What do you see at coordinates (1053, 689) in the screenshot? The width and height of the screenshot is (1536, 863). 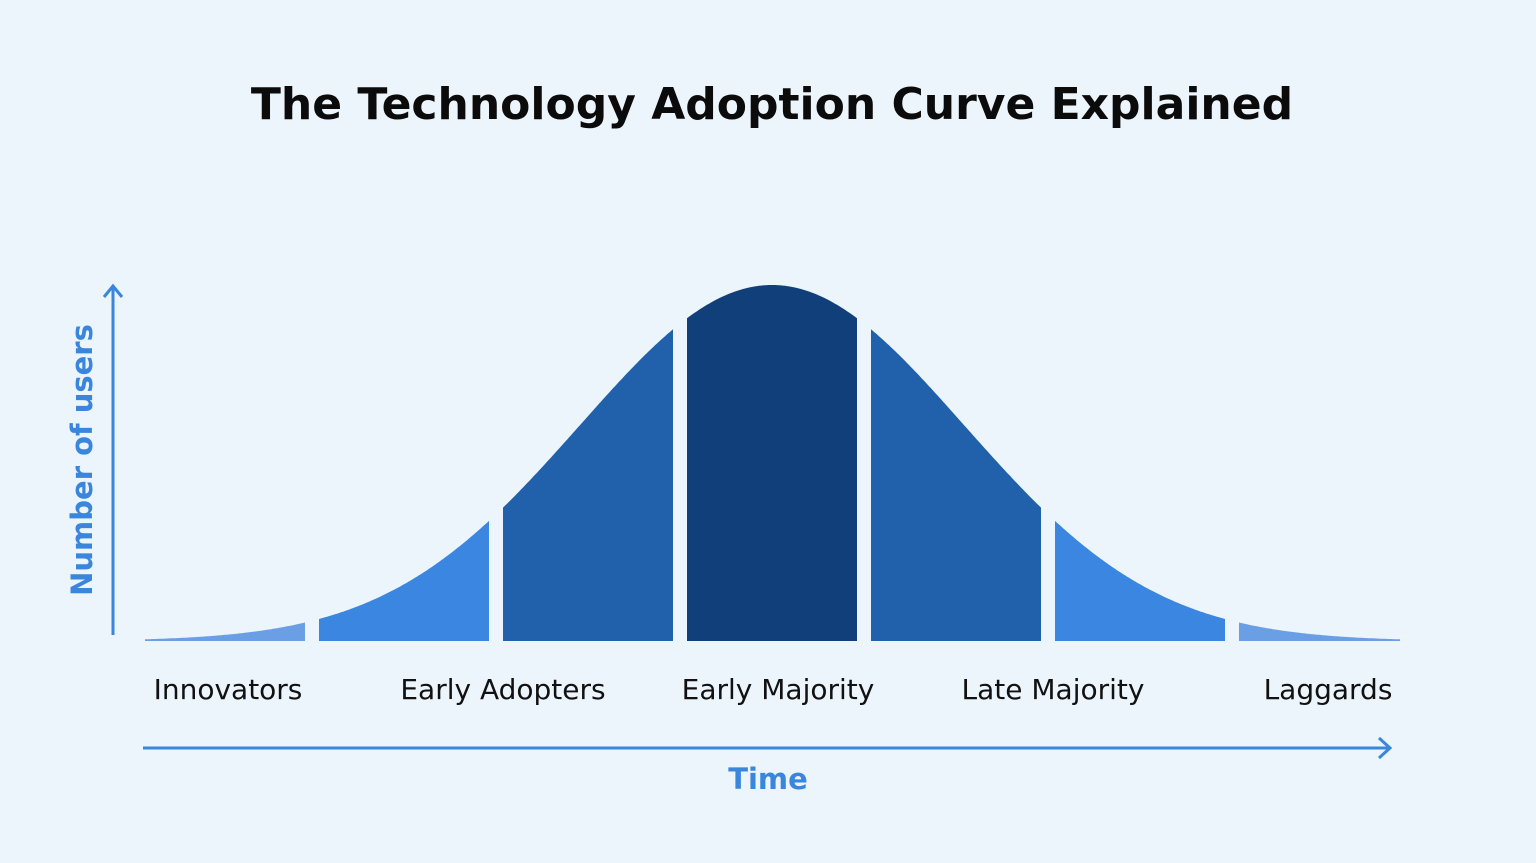 I see `segment-label: Late Majority` at bounding box center [1053, 689].